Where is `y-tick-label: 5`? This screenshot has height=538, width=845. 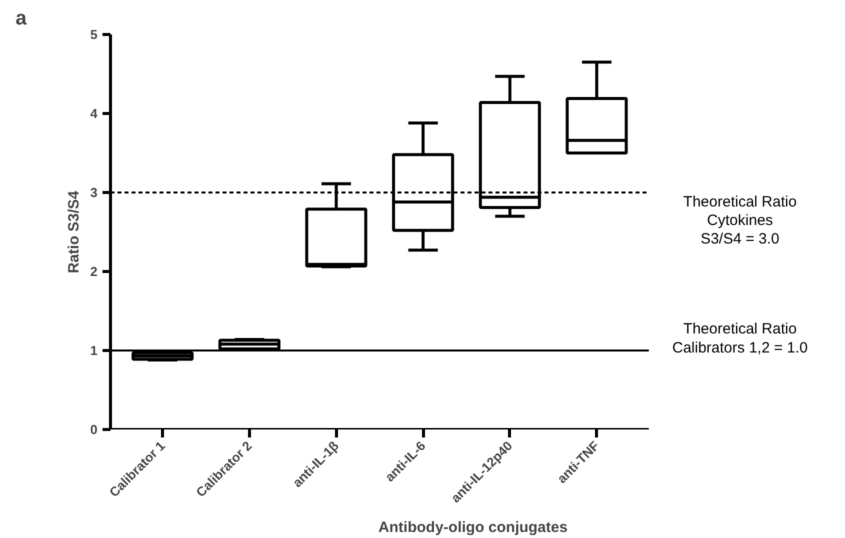 y-tick-label: 5 is located at coordinates (94, 34).